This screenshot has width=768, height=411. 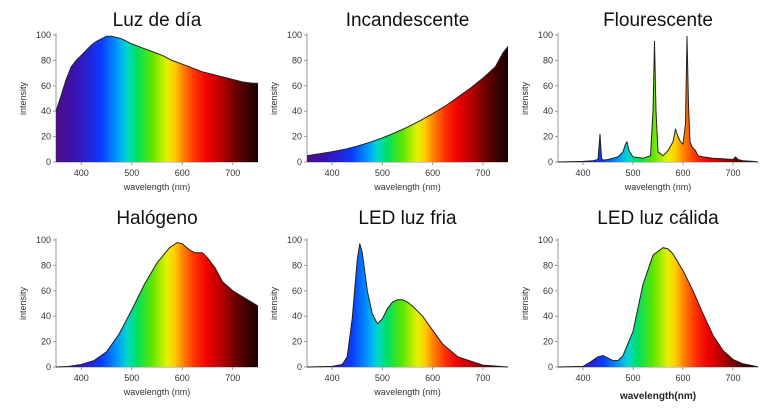 I want to click on chart-title-incandescent: Incandescente, so click(x=408, y=20).